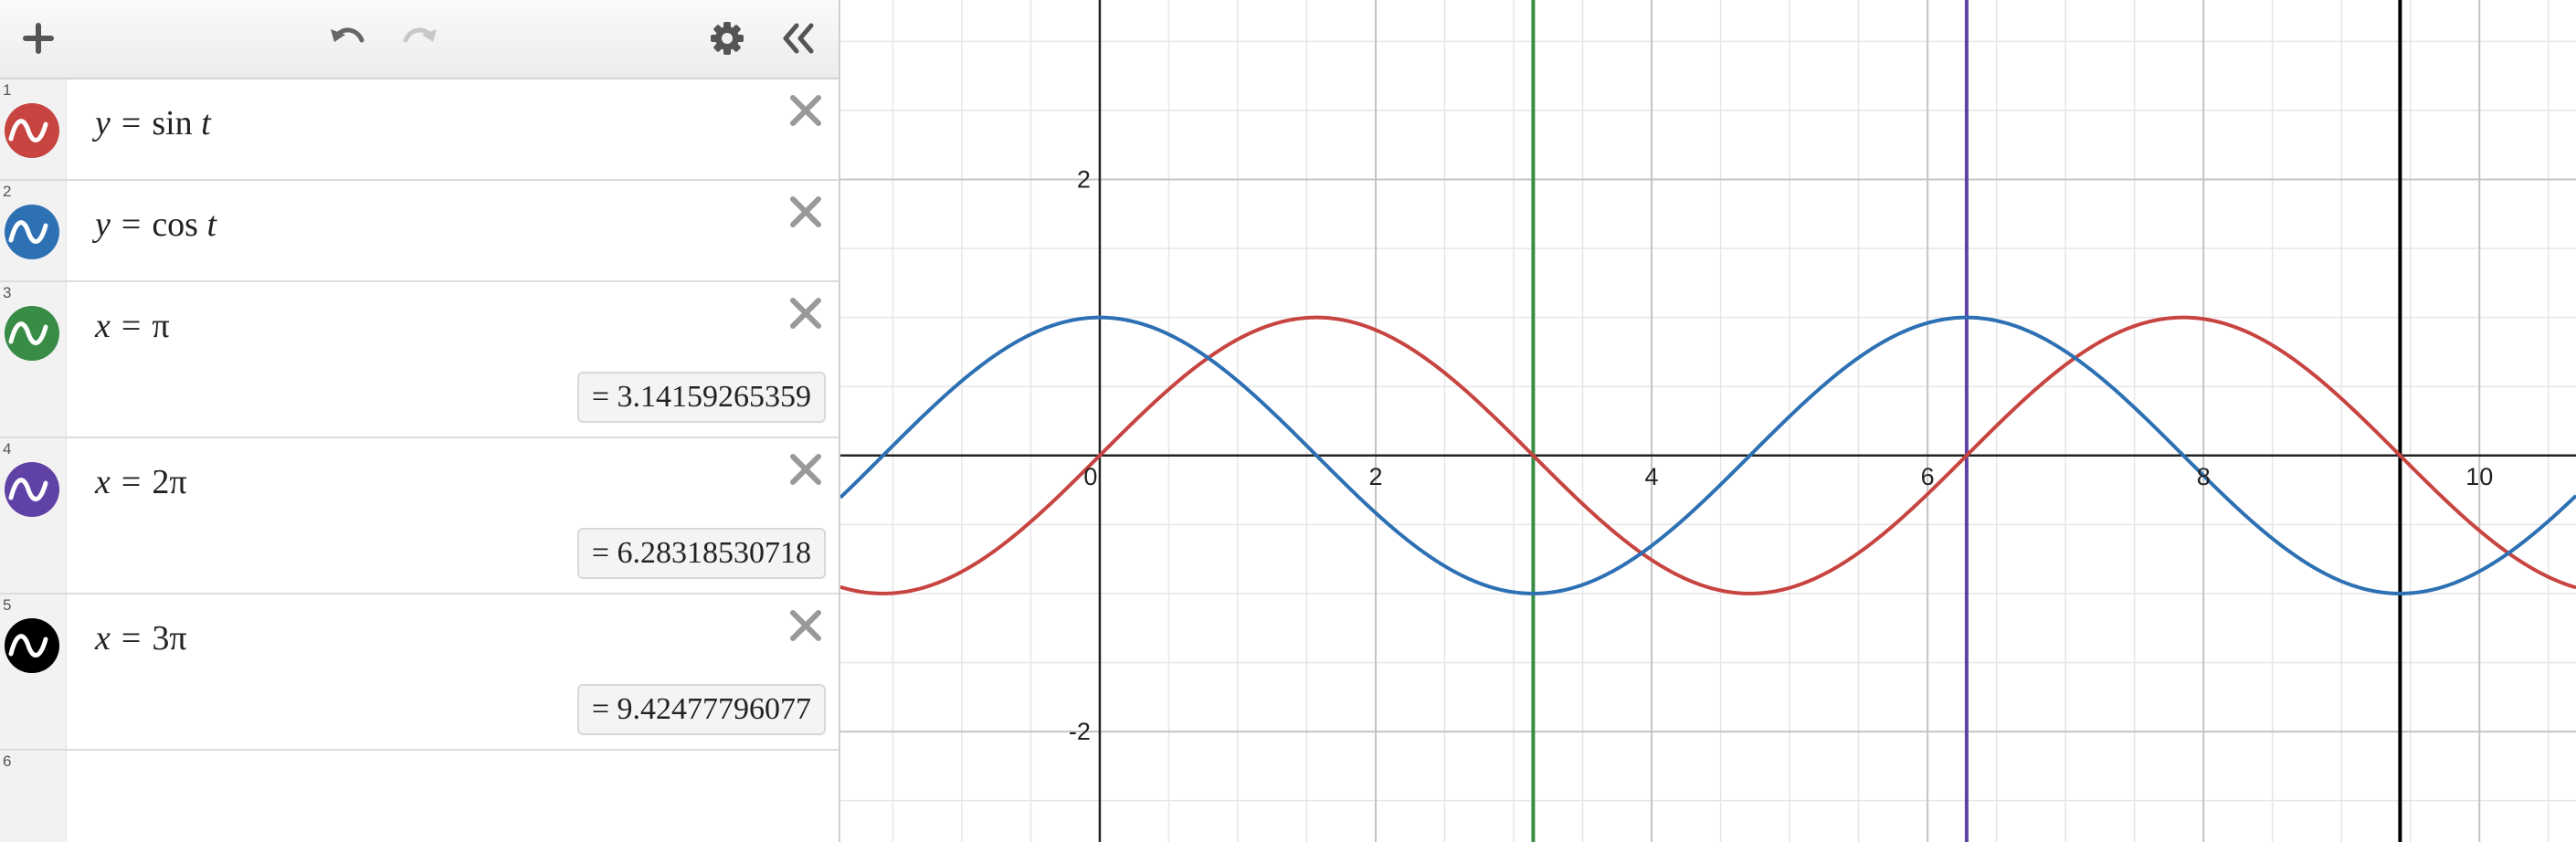  What do you see at coordinates (701, 553) in the screenshot?
I see `evaluation-result: = 6.28318530718` at bounding box center [701, 553].